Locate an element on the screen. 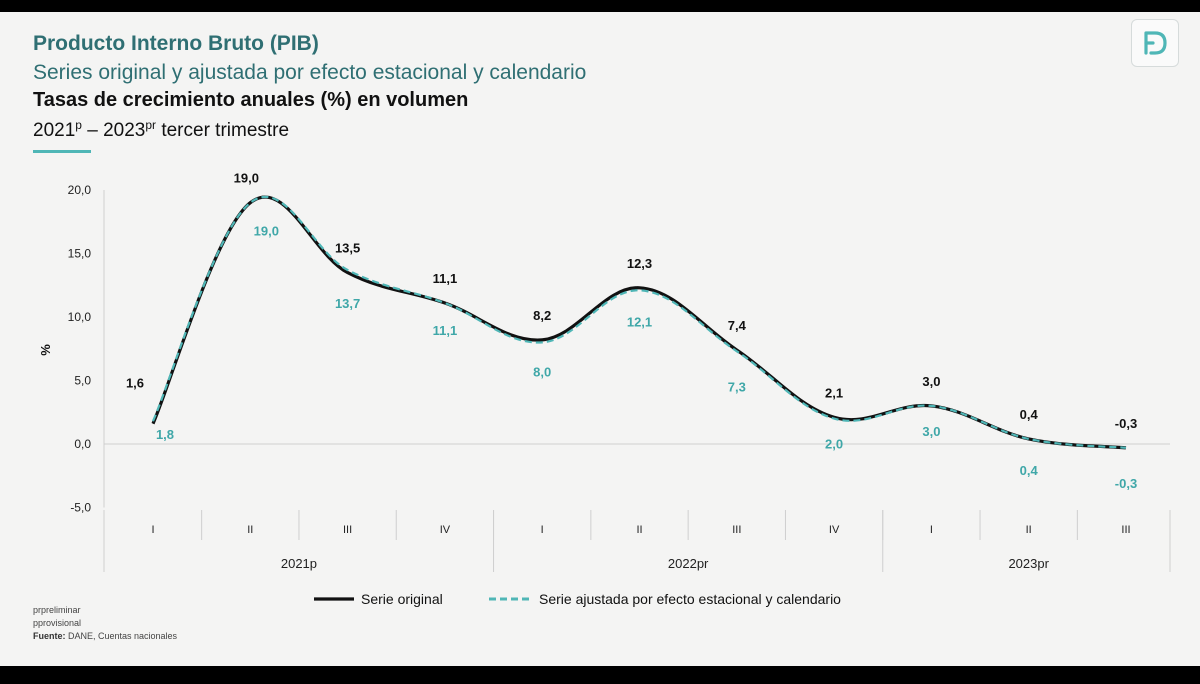 The width and height of the screenshot is (1200, 684). y-tick-label: 10,0 is located at coordinates (80, 317).